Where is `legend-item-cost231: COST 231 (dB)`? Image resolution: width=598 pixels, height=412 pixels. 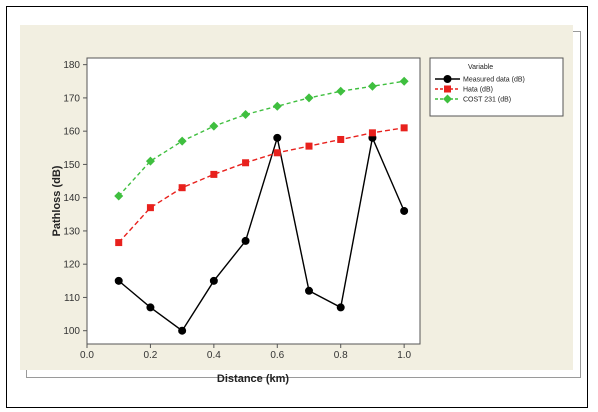 legend-item-cost231: COST 231 (dB) is located at coordinates (473, 99).